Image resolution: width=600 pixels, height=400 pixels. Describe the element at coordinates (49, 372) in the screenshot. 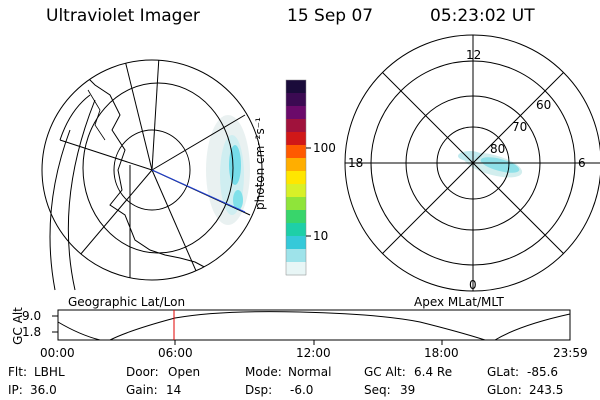

I see `status-flt-value: LBHL` at that location.